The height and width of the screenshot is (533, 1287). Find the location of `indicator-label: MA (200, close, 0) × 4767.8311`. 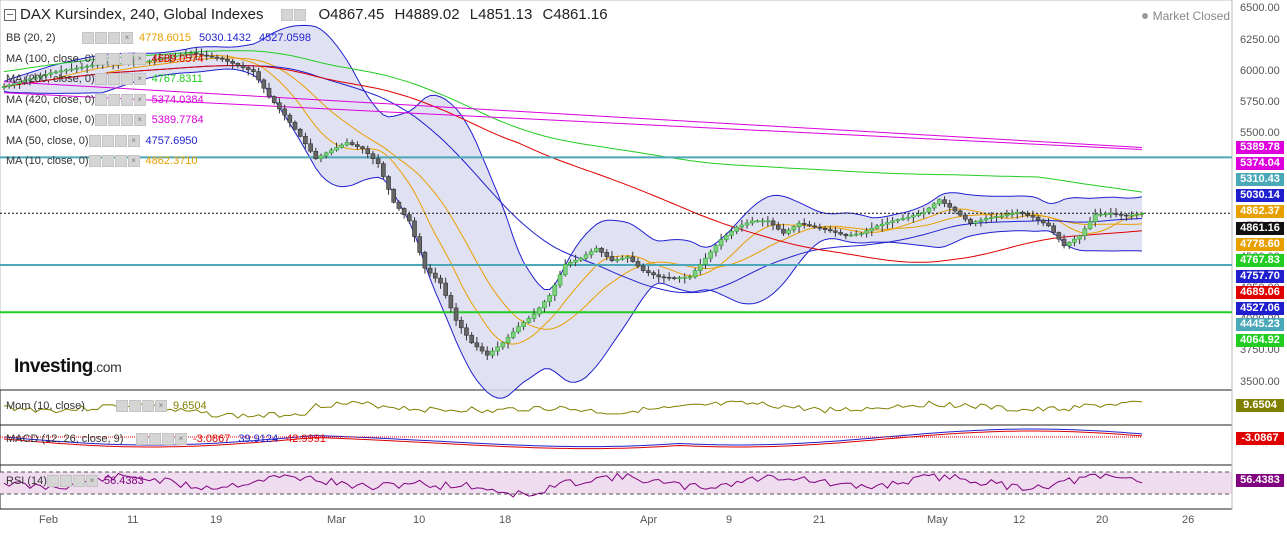

indicator-label: MA (200, close, 0) × 4767.8311 is located at coordinates (108, 79).